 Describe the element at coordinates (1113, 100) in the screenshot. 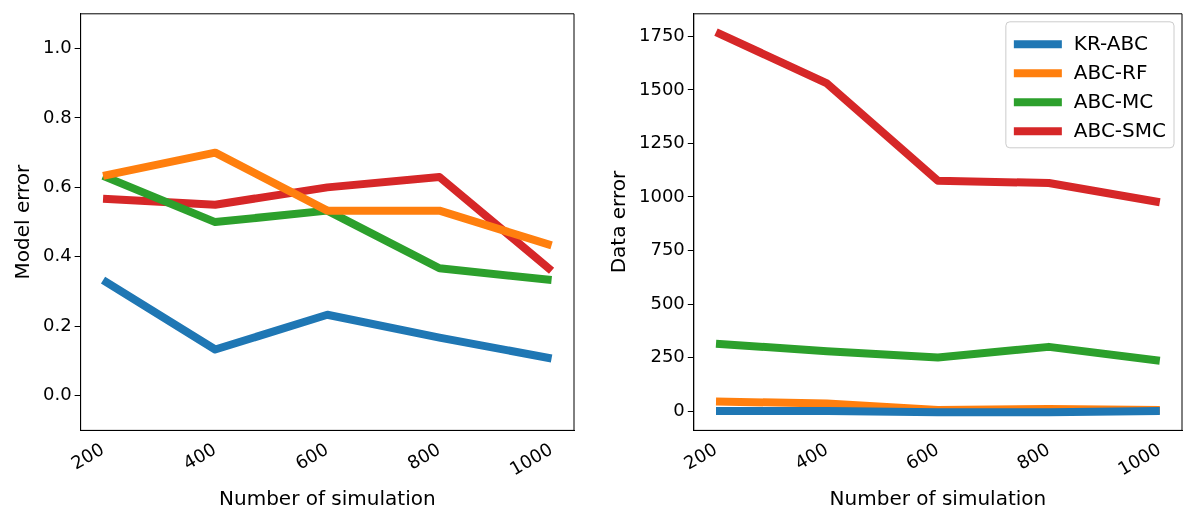

I see `legend-label: ABC-MC` at that location.